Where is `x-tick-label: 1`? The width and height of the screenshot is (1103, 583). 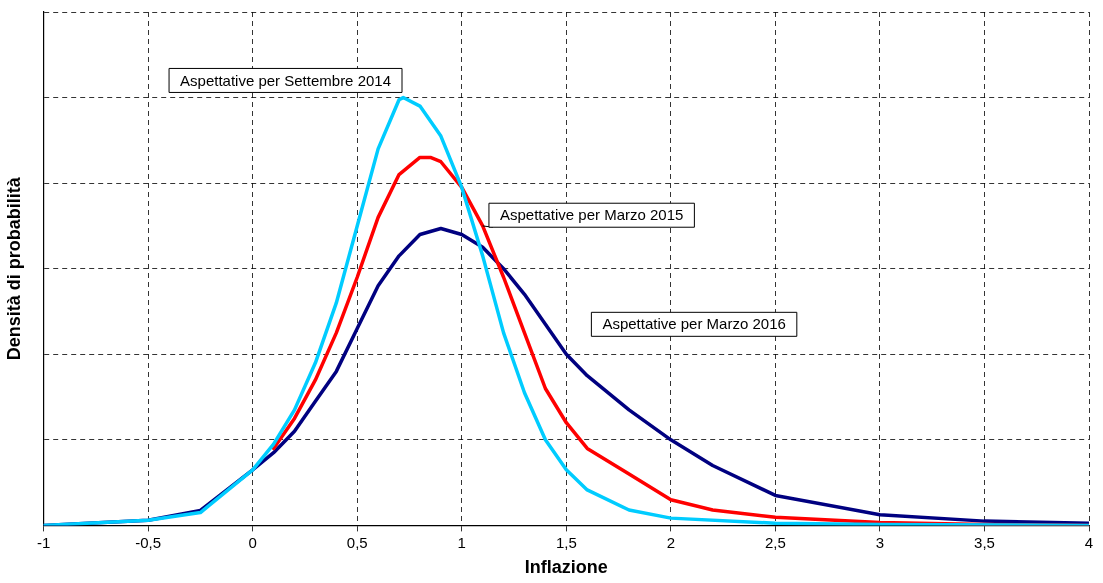
x-tick-label: 1 is located at coordinates (461, 542).